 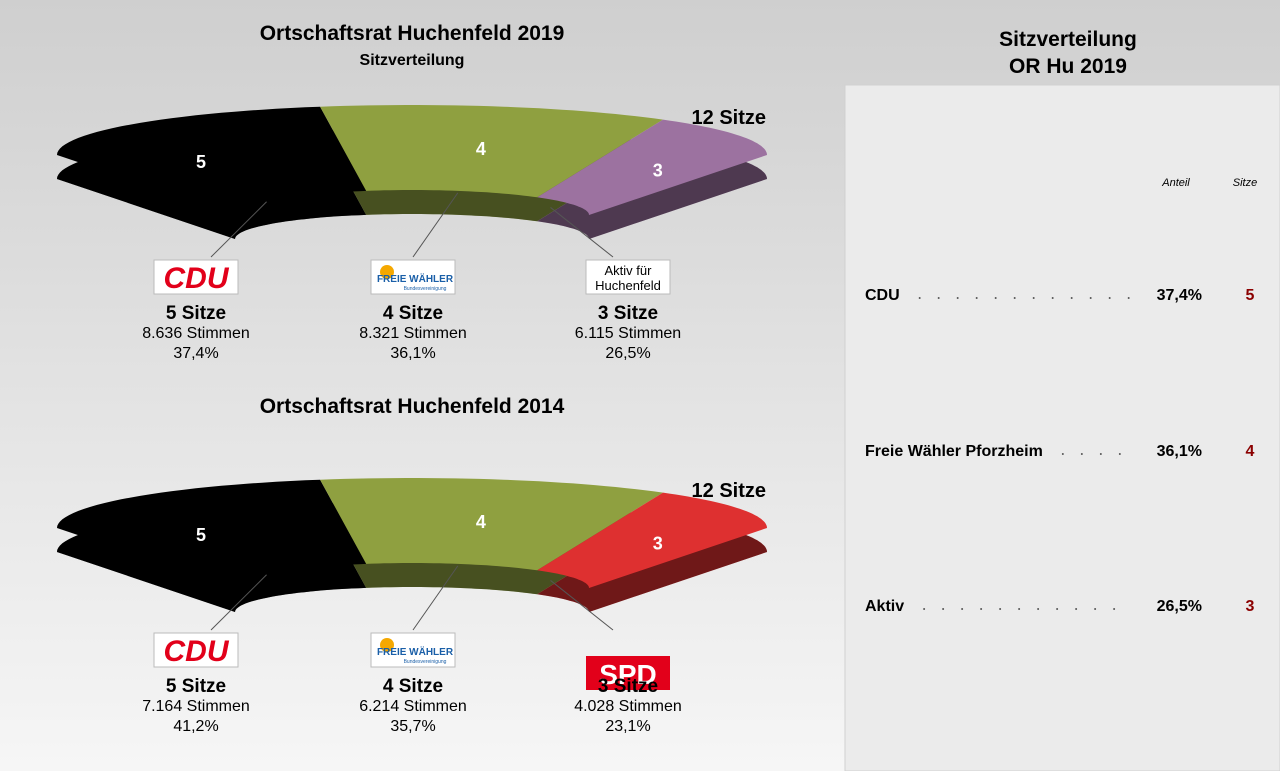 I want to click on logo-text: Aktiv für, so click(x=629, y=270).